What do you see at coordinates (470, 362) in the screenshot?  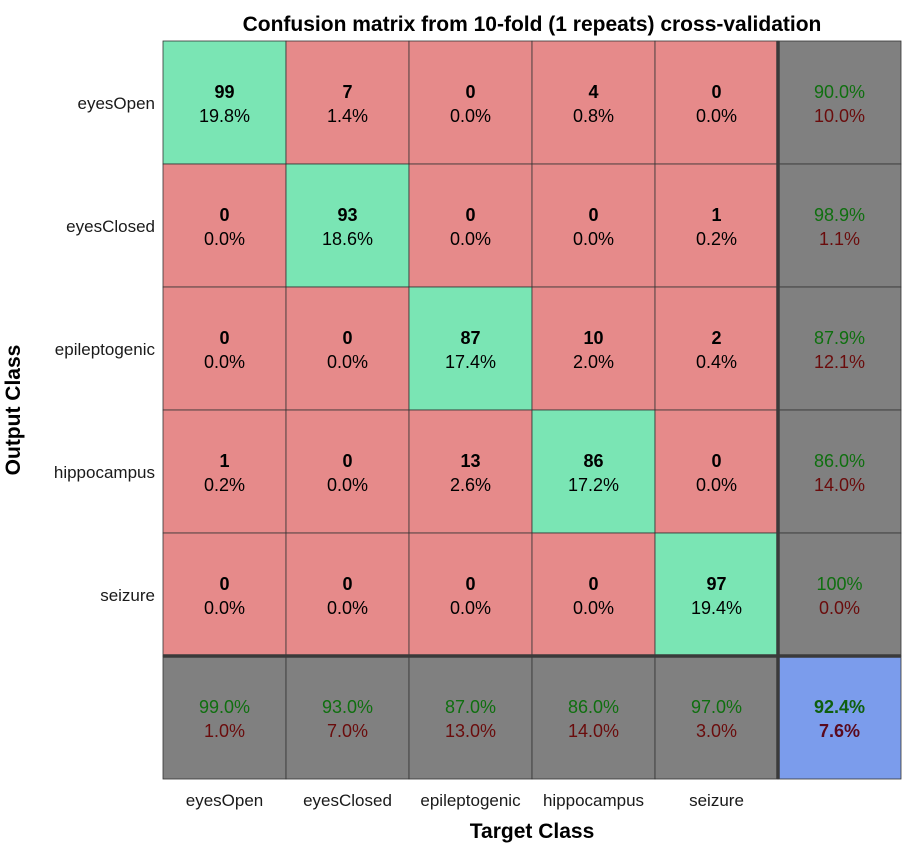 I see `cell-percent: 17.4%` at bounding box center [470, 362].